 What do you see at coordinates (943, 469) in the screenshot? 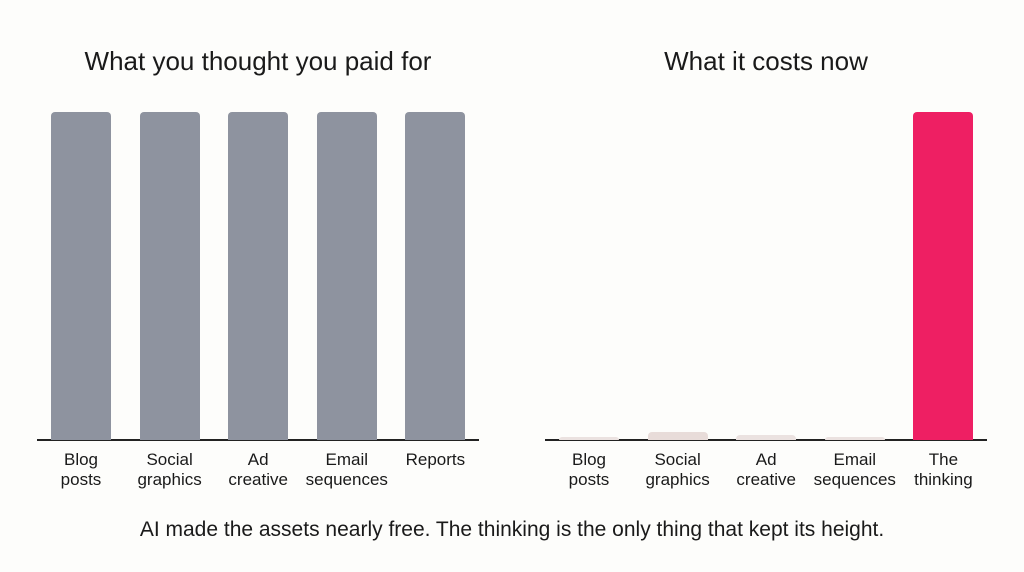
I see `x-tick-label: The thinking` at bounding box center [943, 469].